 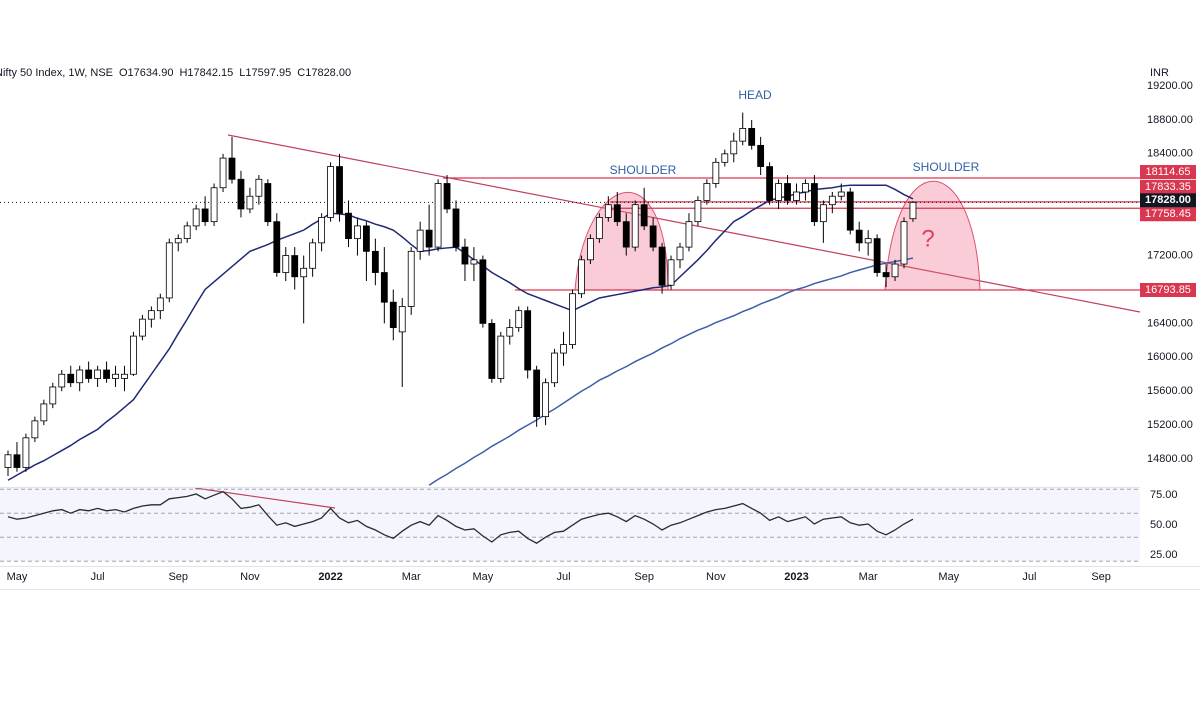 I want to click on y-tick-label: 15200.00, so click(x=1170, y=425).